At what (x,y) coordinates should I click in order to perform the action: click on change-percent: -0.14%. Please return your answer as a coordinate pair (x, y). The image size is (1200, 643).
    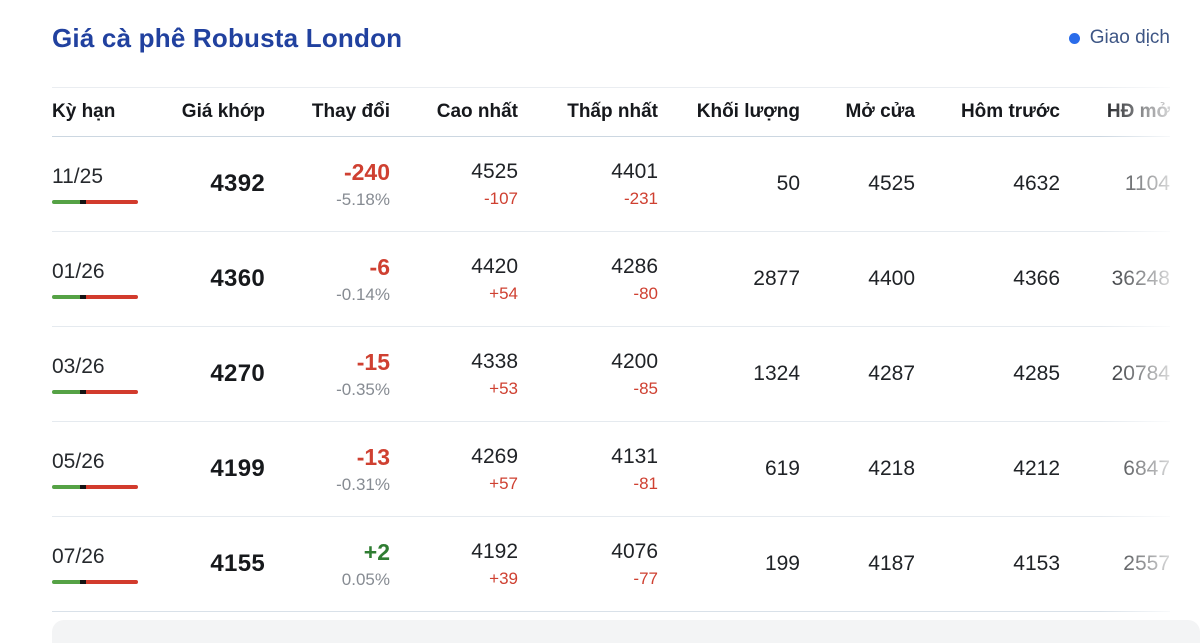
    Looking at the image, I should click on (363, 294).